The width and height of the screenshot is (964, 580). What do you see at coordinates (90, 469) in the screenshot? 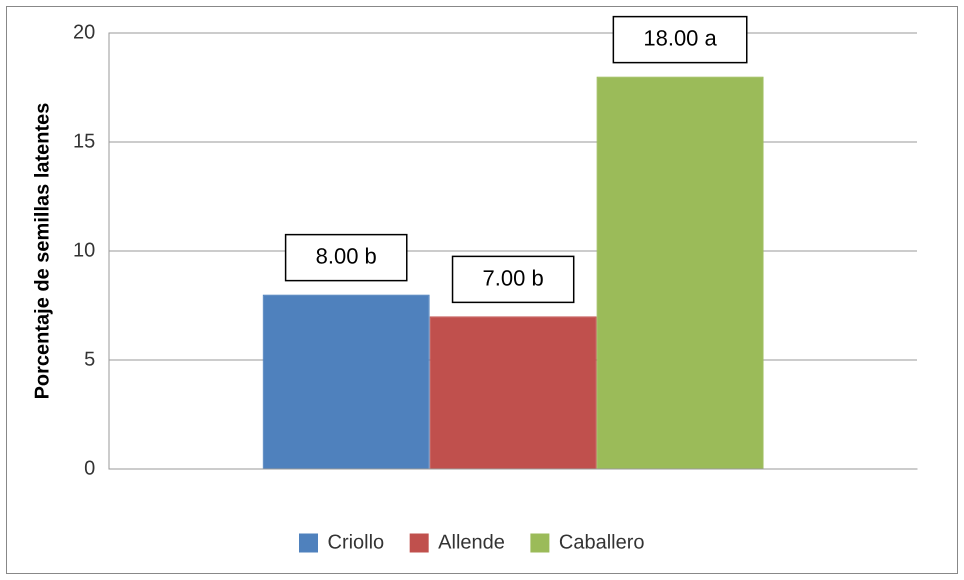
I see `y-tick-label: 0` at bounding box center [90, 469].